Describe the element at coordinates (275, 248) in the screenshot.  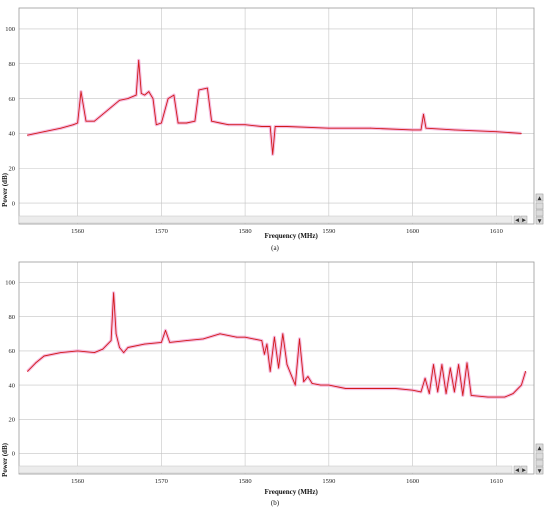
I see `panel-caption: (a)` at that location.